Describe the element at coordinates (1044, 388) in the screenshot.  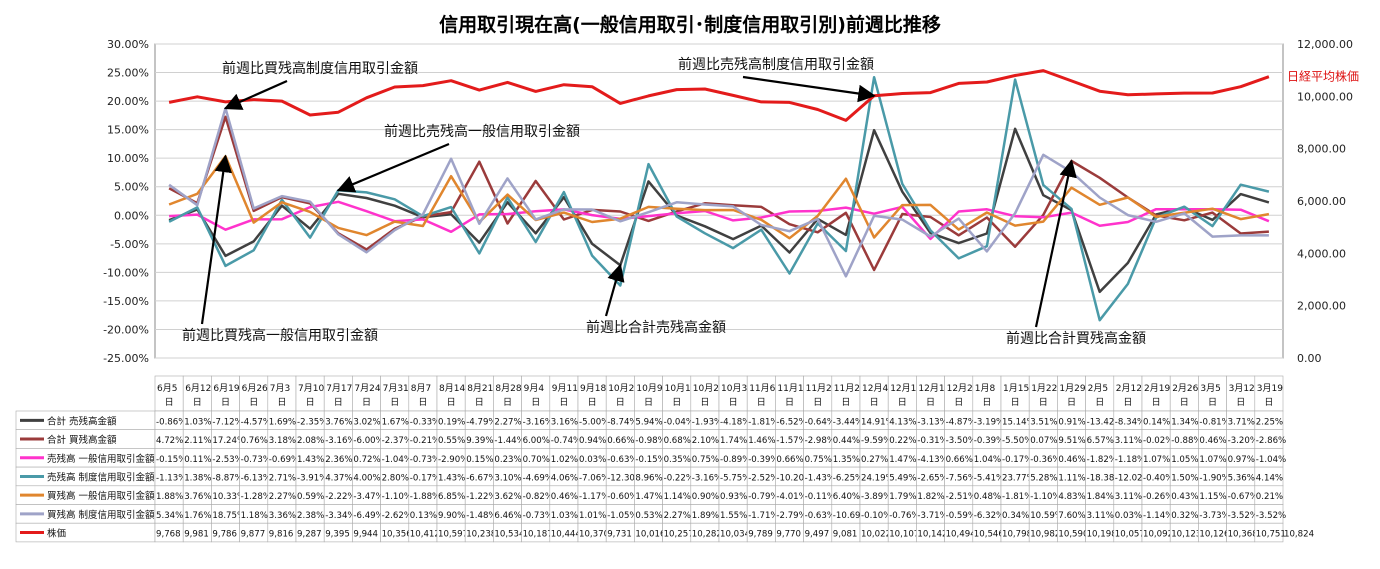
I see `table-header-date: 1月22` at that location.